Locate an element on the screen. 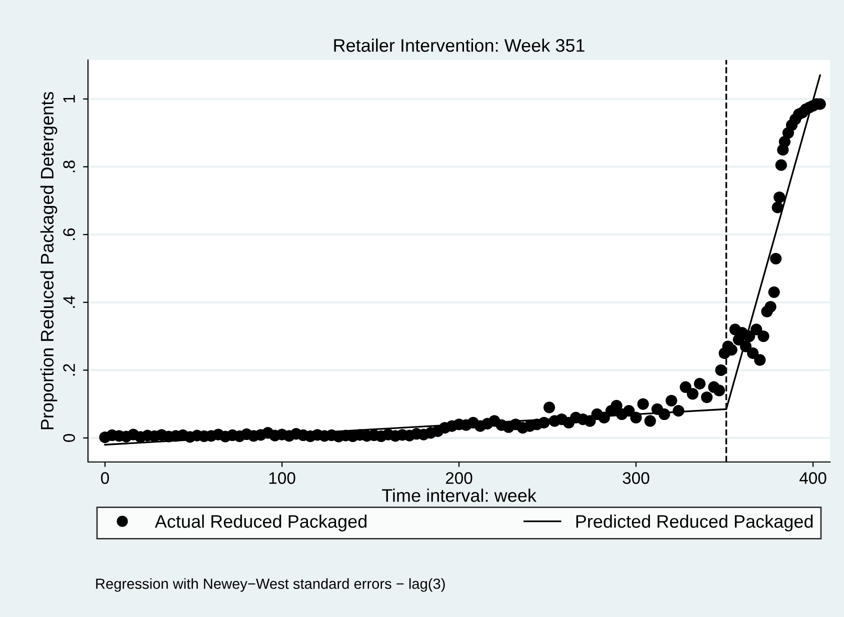  y-axis-title: Proportion Reduced Packaged Detergents is located at coordinates (49, 261).